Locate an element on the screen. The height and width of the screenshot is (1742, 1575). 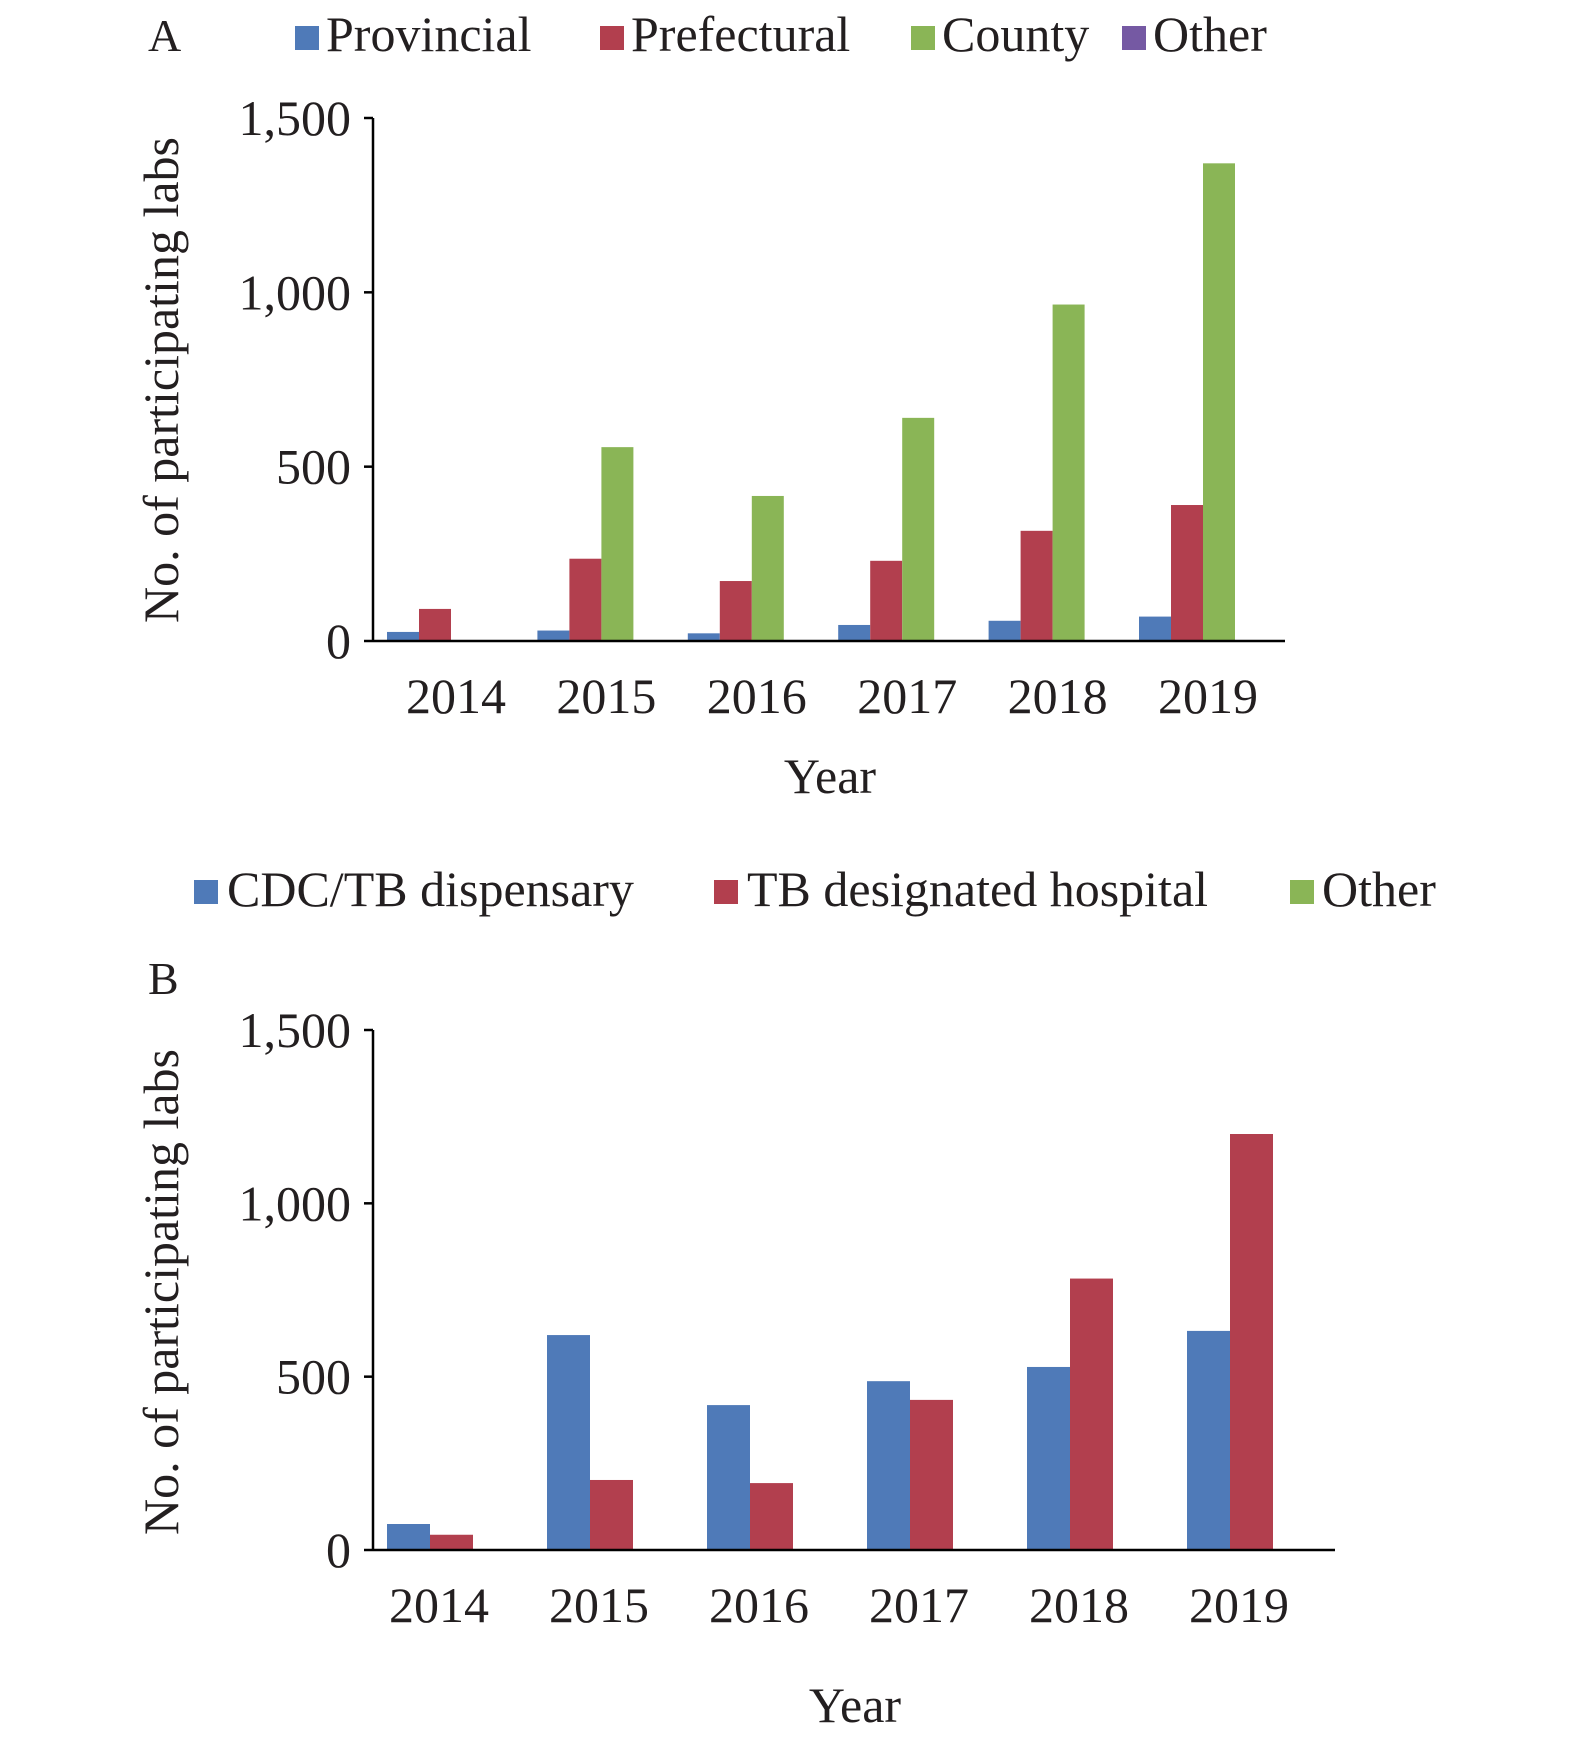
panel-a-bar-county-2016 is located at coordinates (767, 568).